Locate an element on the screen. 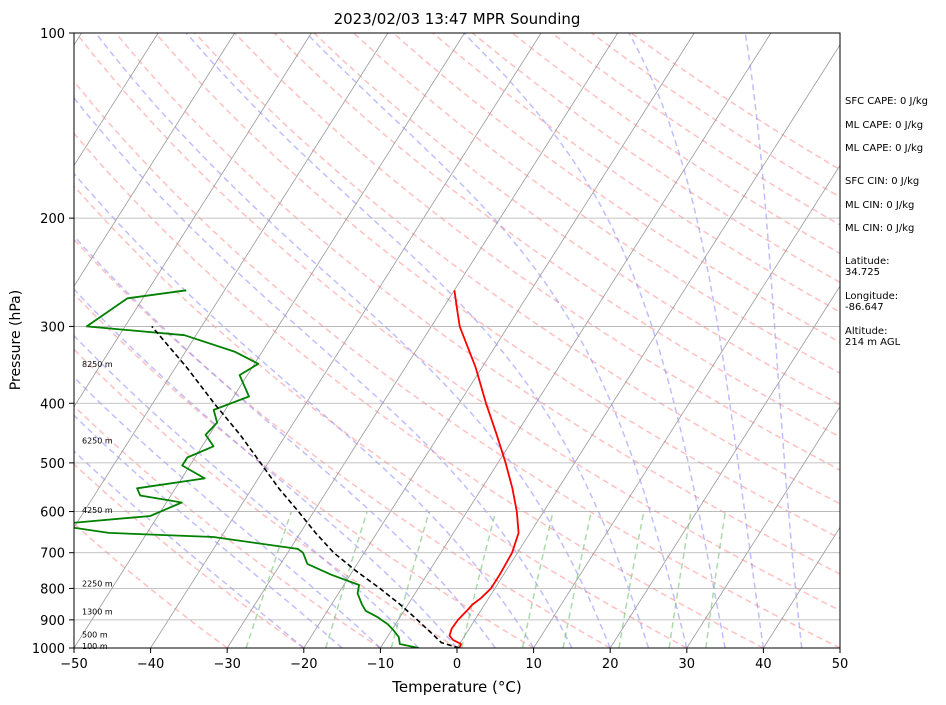 The width and height of the screenshot is (946, 705). height-label: 100 m is located at coordinates (95, 646).